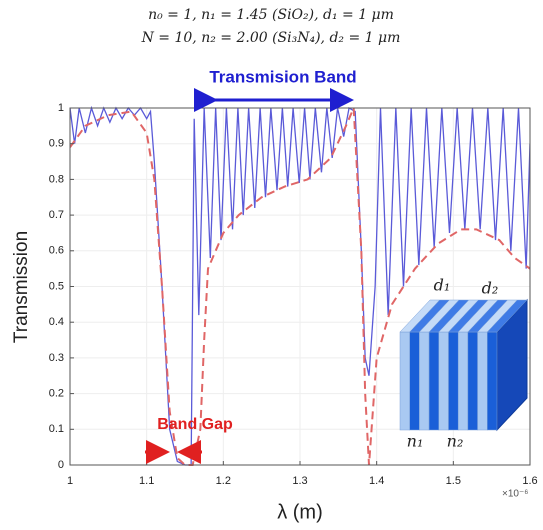 The image size is (543, 530). I want to click on gap-label: Band Gap, so click(195, 424).